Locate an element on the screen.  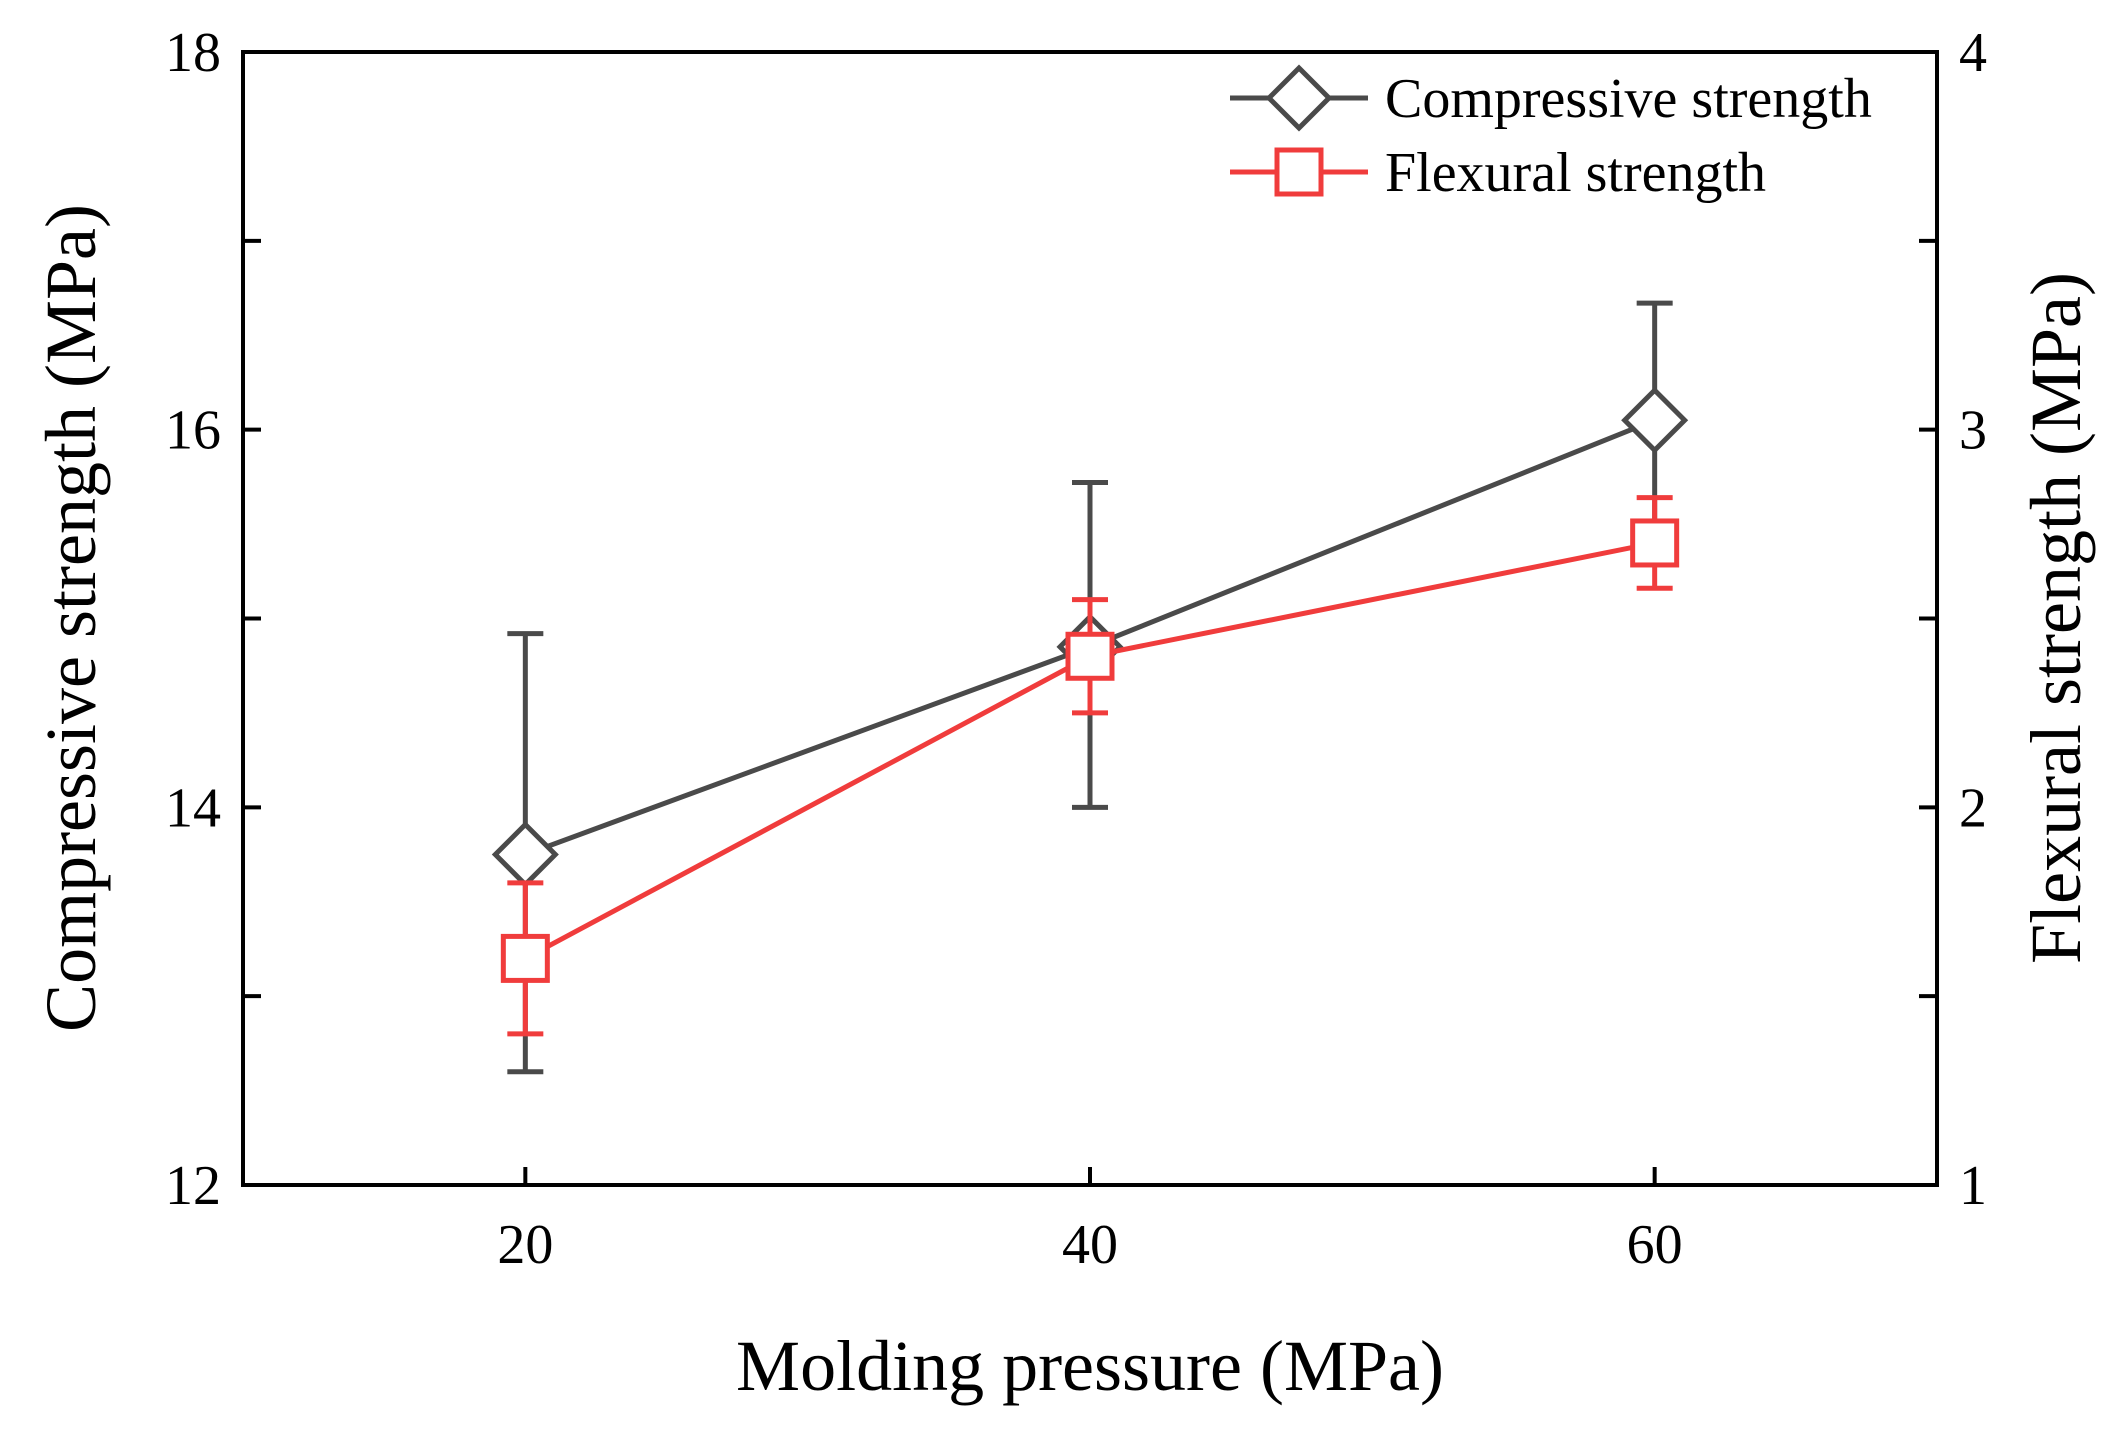
y2-tick-label: 4 is located at coordinates (1973, 53).